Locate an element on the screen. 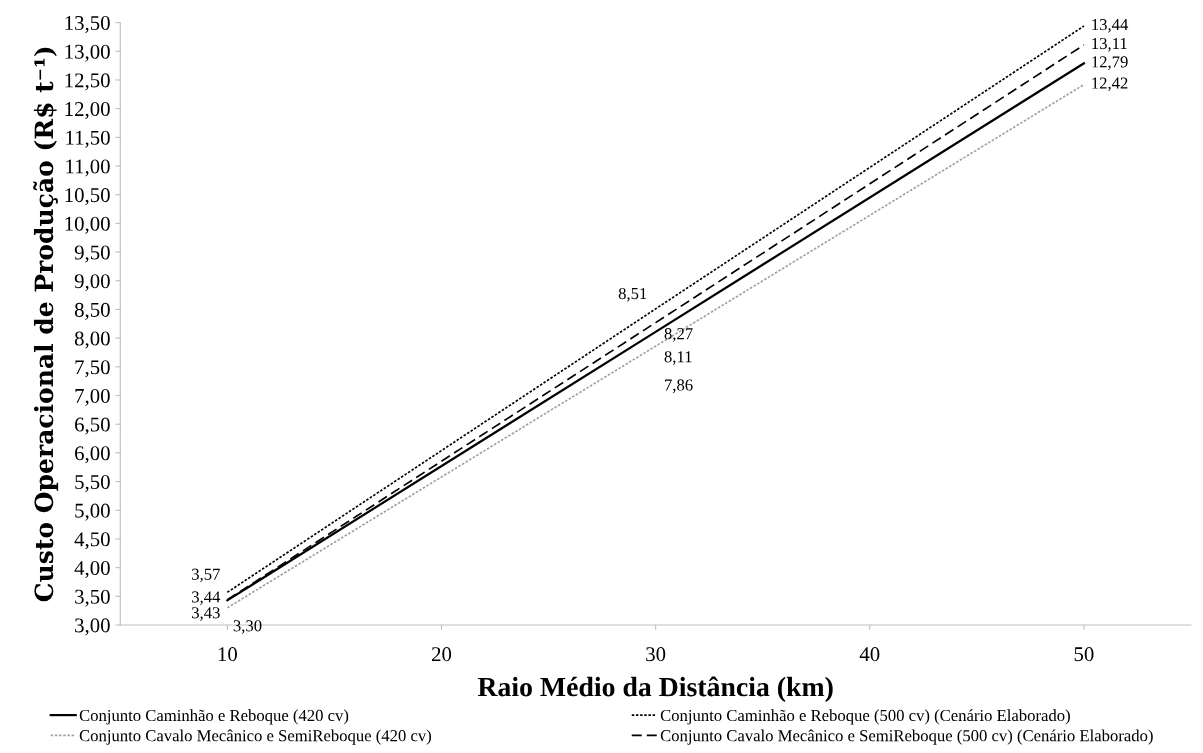 The width and height of the screenshot is (1203, 753). y-tick-label: 9,50 is located at coordinates (92, 254).